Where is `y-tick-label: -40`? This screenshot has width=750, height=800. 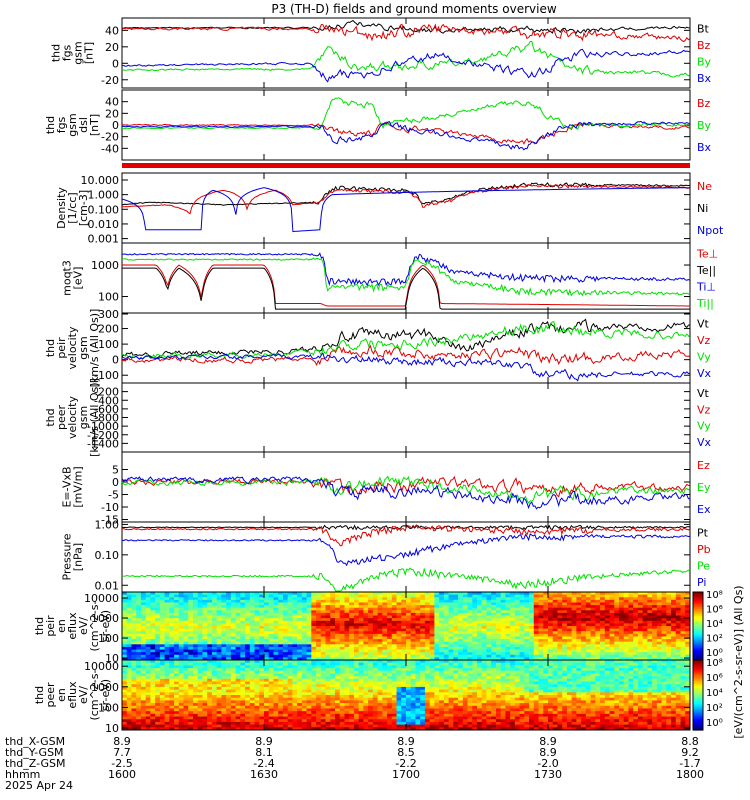 y-tick-label: -40 is located at coordinates (110, 148).